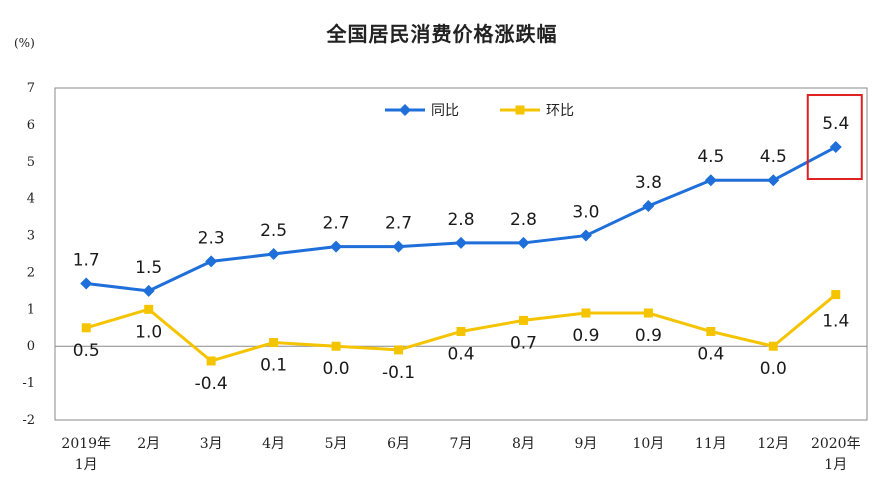 This screenshot has width=884, height=500. What do you see at coordinates (86, 351) in the screenshot?
I see `data-label: 0.5` at bounding box center [86, 351].